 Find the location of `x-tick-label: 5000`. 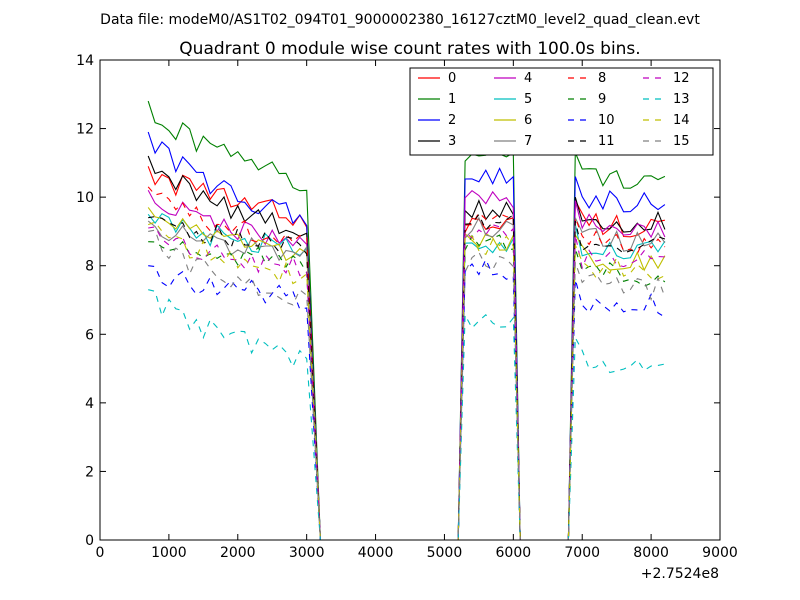

x-tick-label: 5000 is located at coordinates (445, 553).